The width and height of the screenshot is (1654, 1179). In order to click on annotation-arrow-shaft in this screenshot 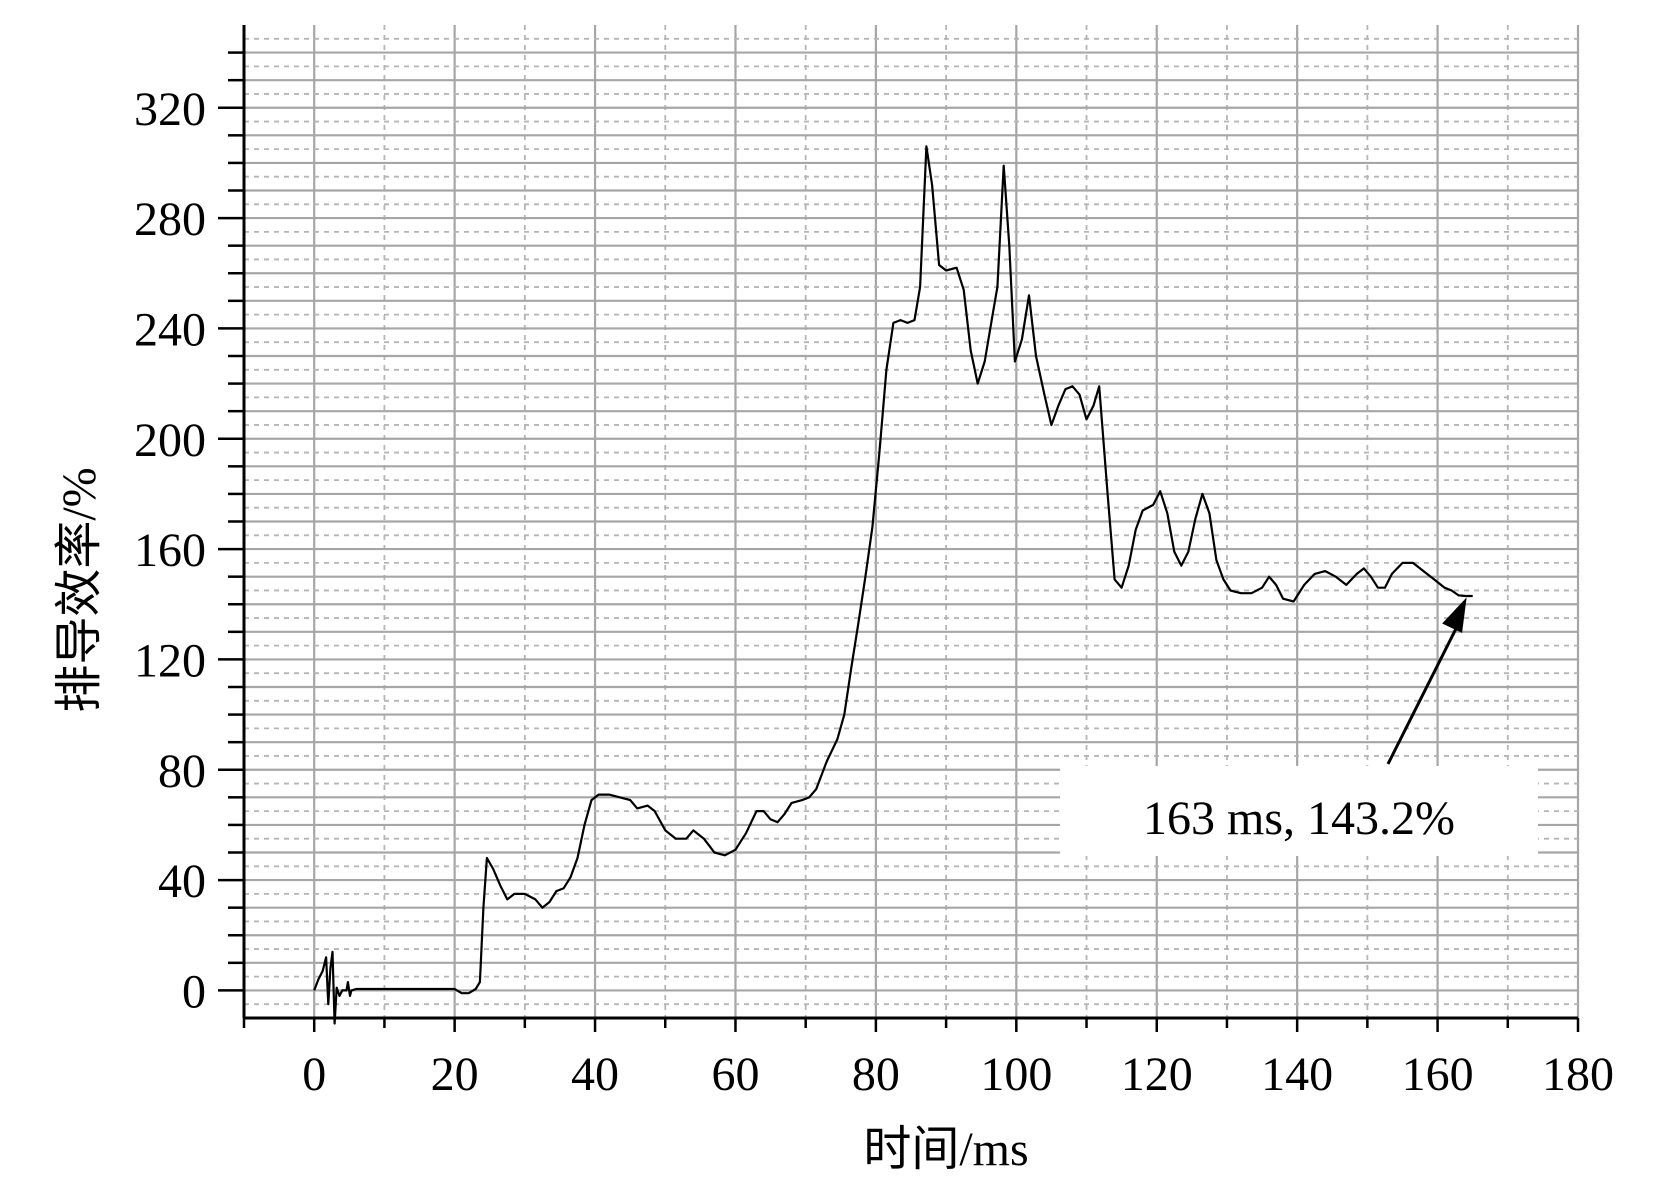, I will do `click(1424, 690)`.